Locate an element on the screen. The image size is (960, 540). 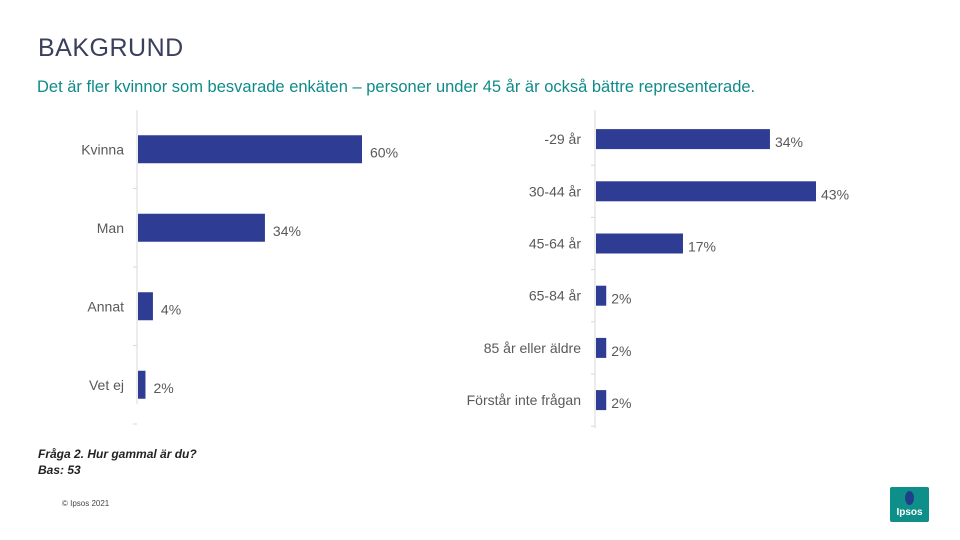
footnote-question: Fråga 2. Hur gammal är du? is located at coordinates (117, 454).